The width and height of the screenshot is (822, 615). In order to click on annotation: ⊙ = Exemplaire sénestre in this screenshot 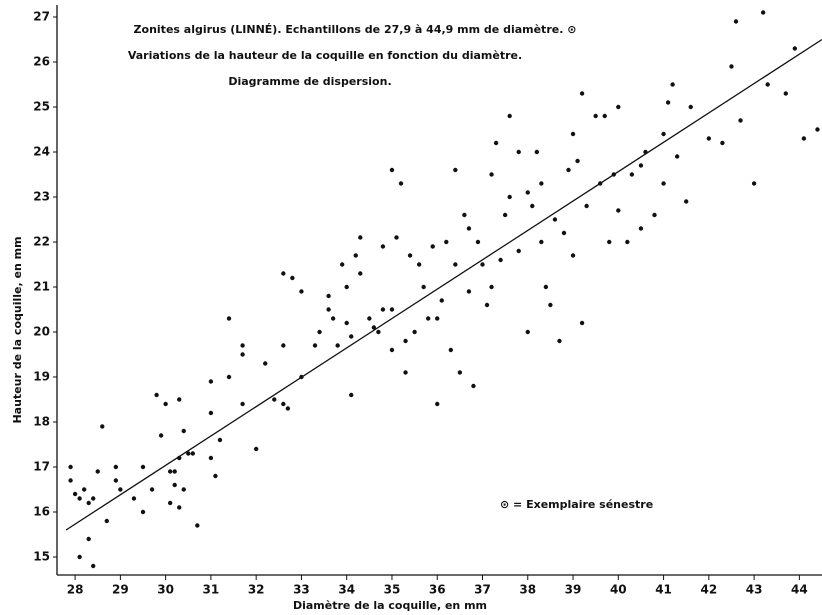, I will do `click(576, 504)`.